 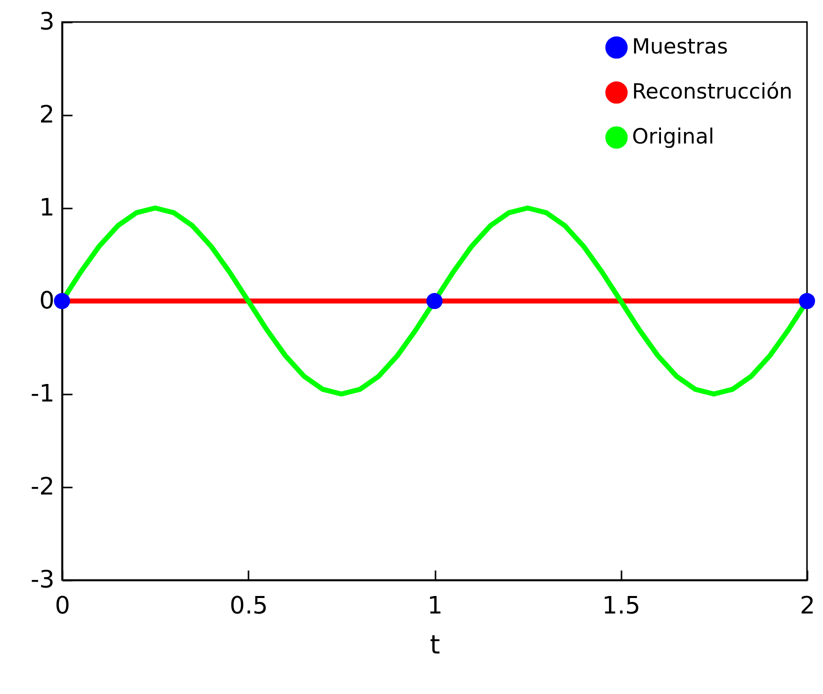 I want to click on y-tick-label: 3, so click(x=46, y=22).